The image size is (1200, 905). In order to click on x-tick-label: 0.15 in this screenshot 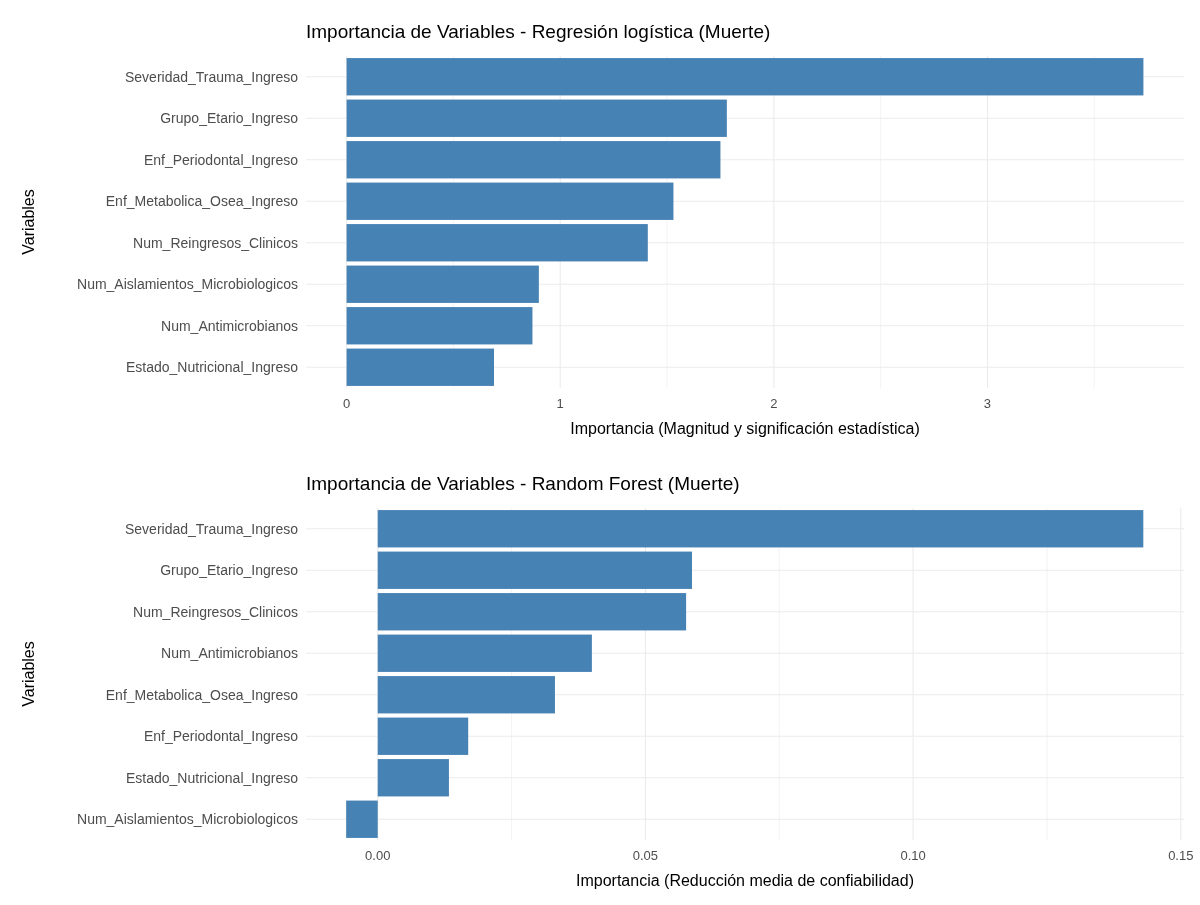, I will do `click(1181, 855)`.